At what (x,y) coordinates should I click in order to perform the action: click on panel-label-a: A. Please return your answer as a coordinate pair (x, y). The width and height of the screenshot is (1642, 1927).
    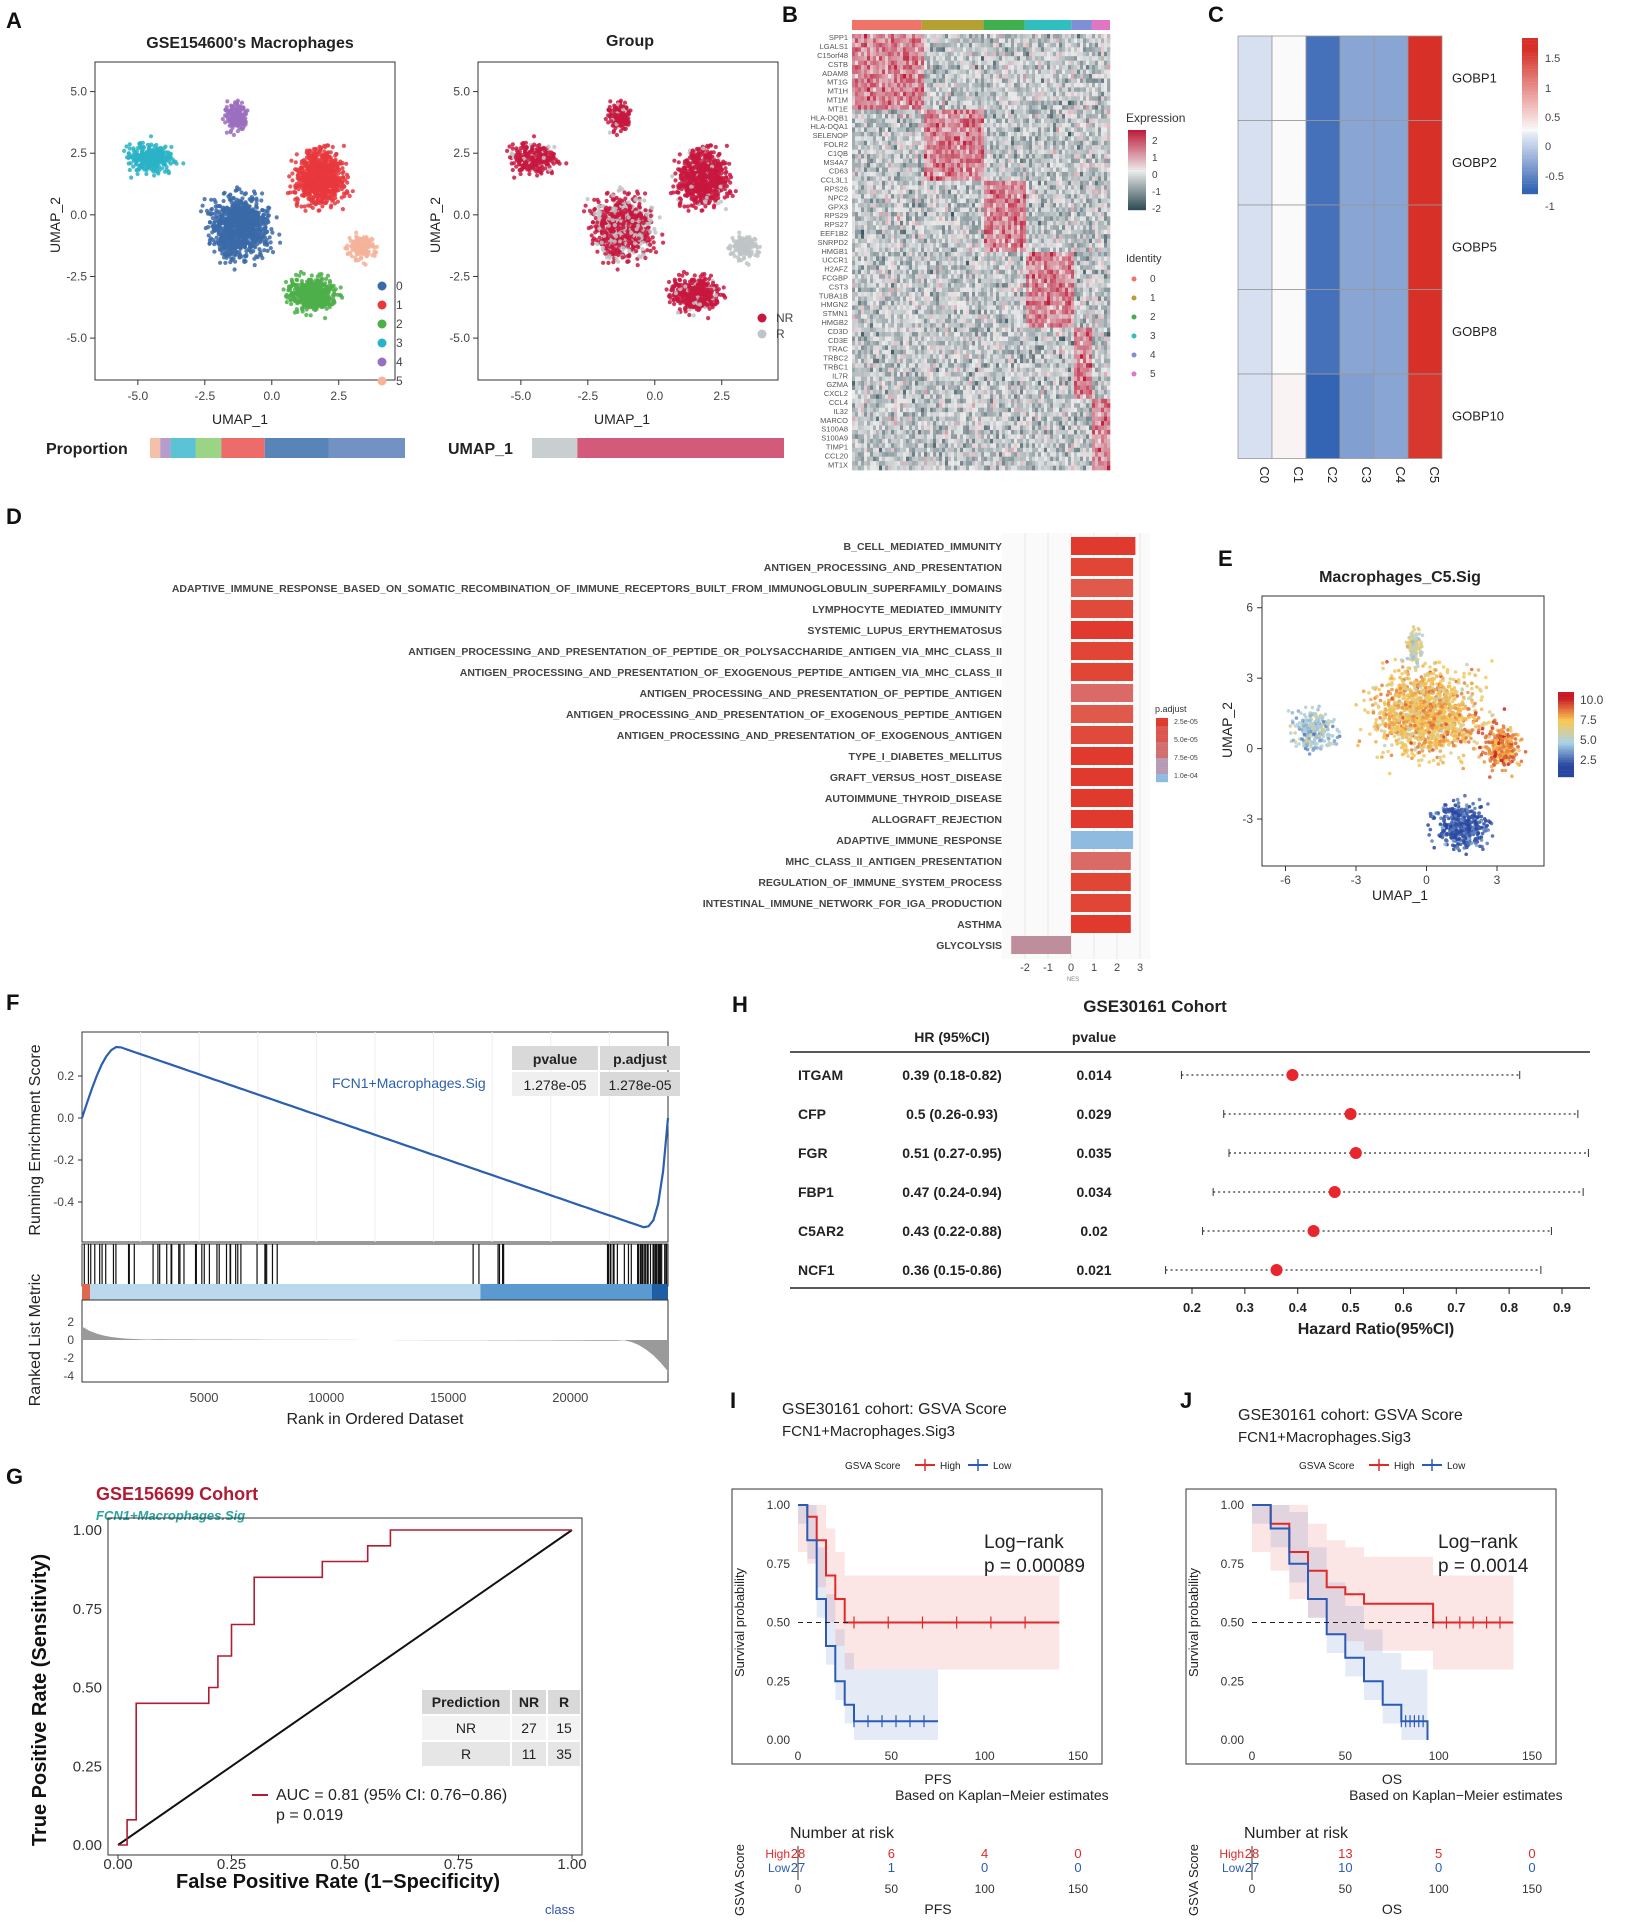
    Looking at the image, I should click on (14, 20).